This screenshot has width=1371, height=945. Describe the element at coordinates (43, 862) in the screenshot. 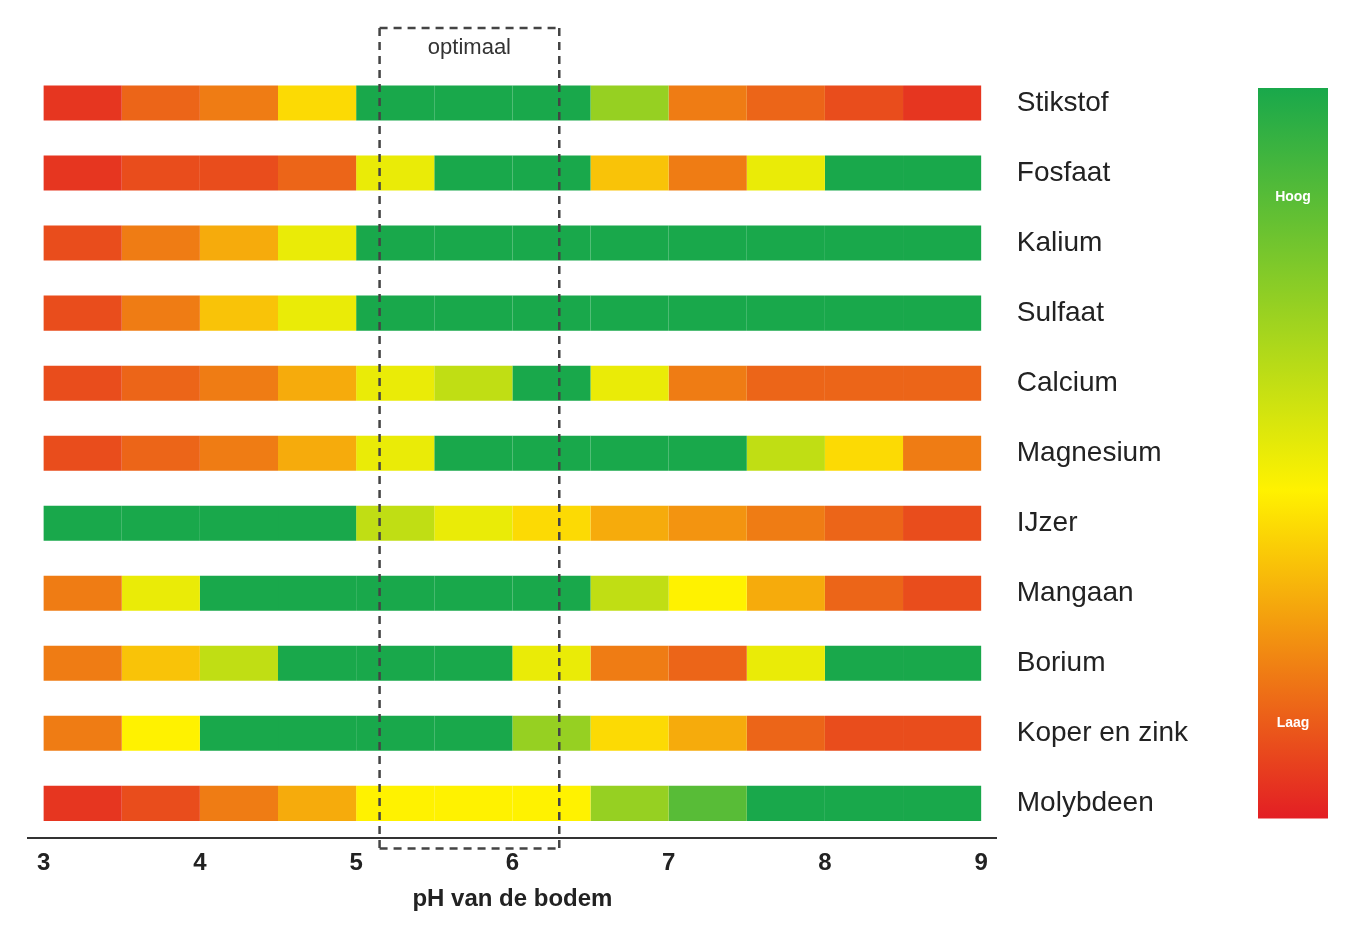

I see `x-tick-label: 3` at that location.